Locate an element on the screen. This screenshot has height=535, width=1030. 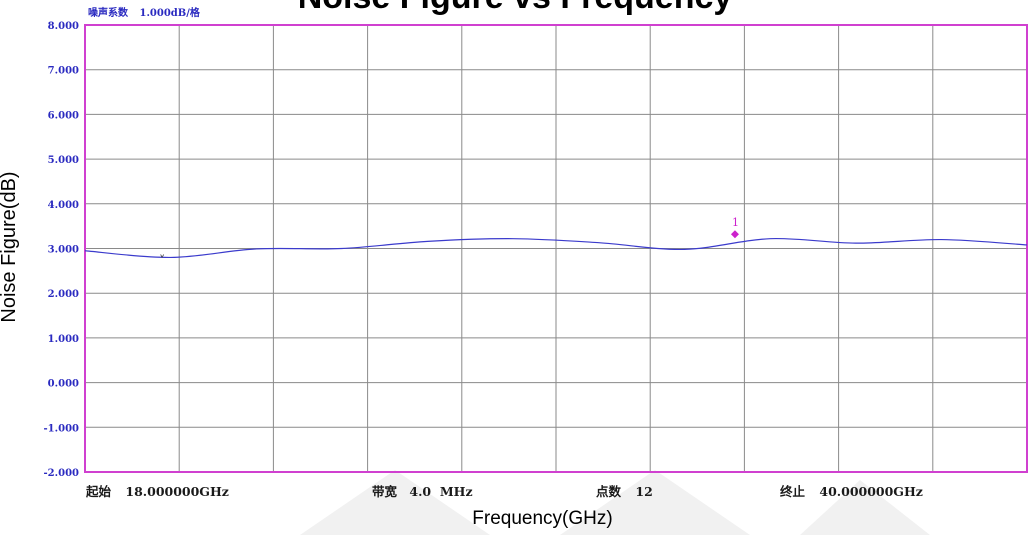
footer-start-label: 起始 is located at coordinates (99, 491).